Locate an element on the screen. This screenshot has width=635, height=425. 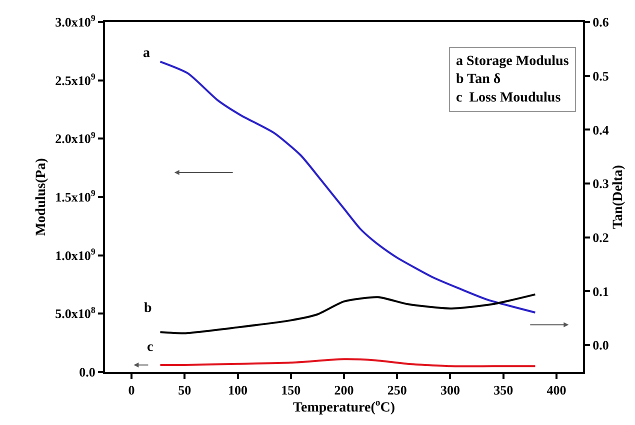
annotation: b Tan δ is located at coordinates (478, 80).